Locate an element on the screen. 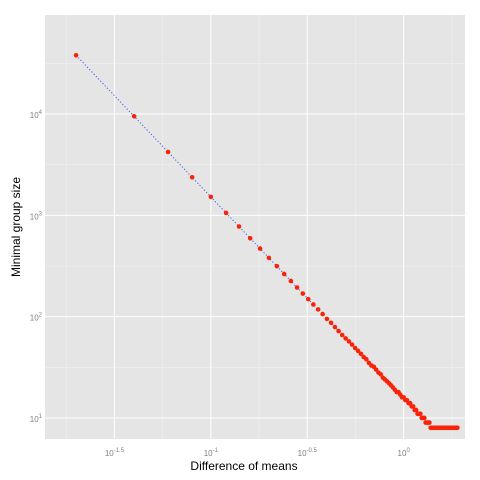  x-tick-labels: 10-1.5 10⁻¹ 10-0.5 100 is located at coordinates (258, 453).